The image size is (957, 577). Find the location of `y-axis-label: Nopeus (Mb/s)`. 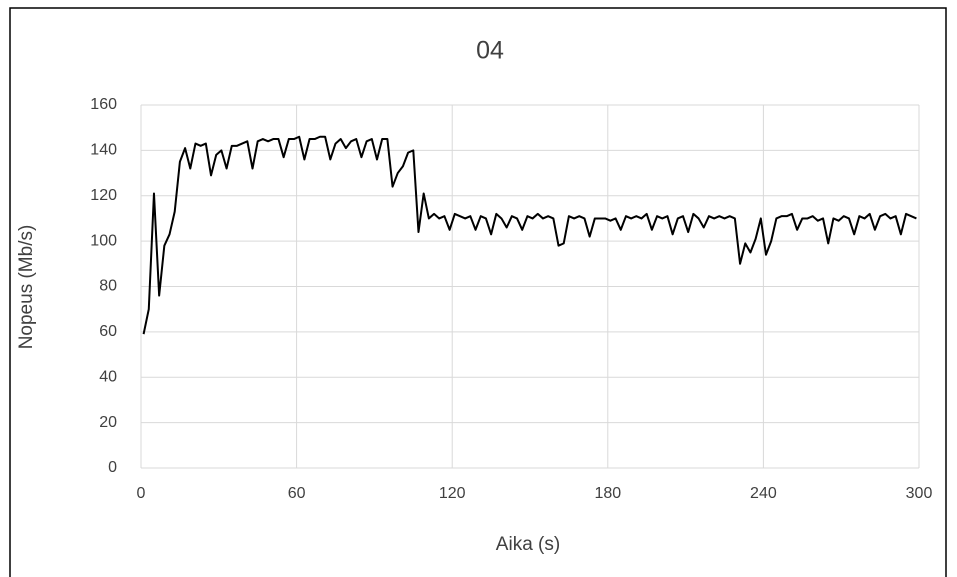

y-axis-label: Nopeus (Mb/s) is located at coordinates (26, 287).